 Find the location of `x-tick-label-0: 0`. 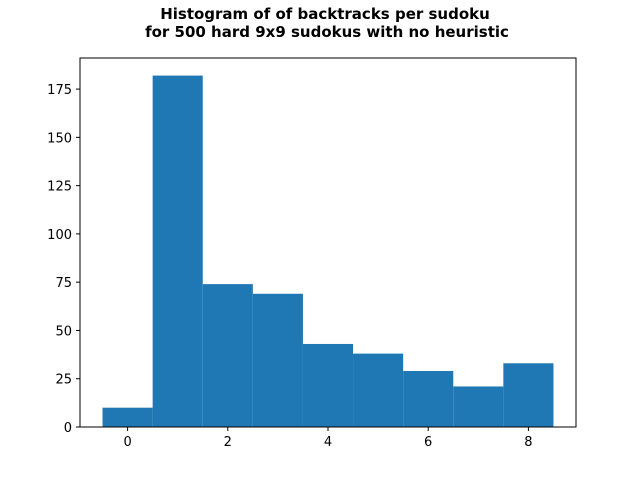

x-tick-label-0: 0 is located at coordinates (127, 442).